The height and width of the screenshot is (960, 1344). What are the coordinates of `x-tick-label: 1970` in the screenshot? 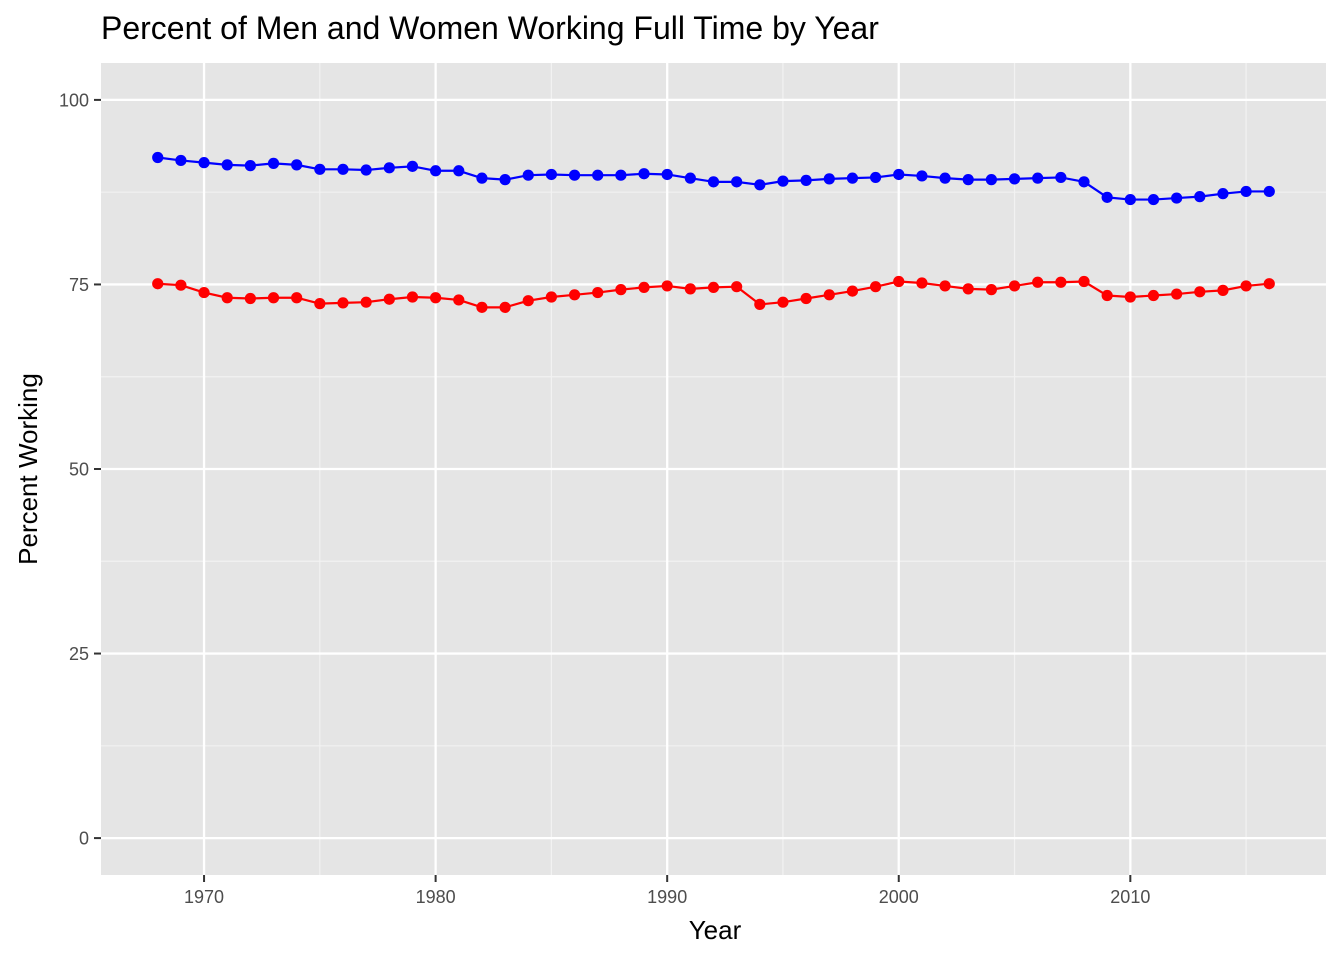 It's located at (204, 897).